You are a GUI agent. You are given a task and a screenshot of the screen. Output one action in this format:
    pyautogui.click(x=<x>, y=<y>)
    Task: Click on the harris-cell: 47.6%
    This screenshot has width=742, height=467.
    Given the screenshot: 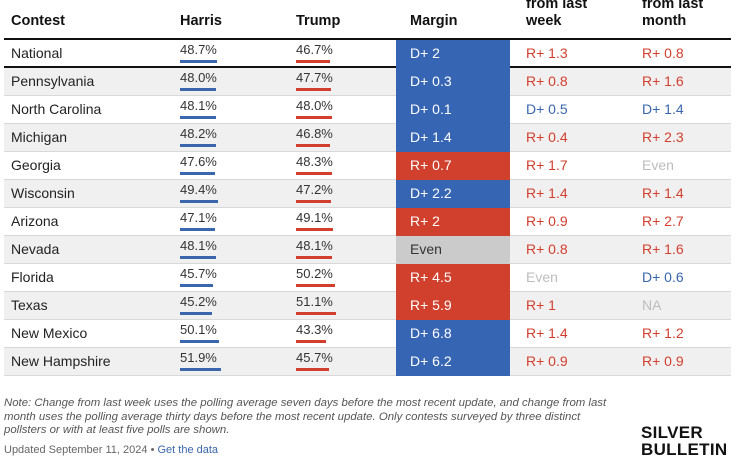 What is the action you would take?
    pyautogui.click(x=198, y=166)
    